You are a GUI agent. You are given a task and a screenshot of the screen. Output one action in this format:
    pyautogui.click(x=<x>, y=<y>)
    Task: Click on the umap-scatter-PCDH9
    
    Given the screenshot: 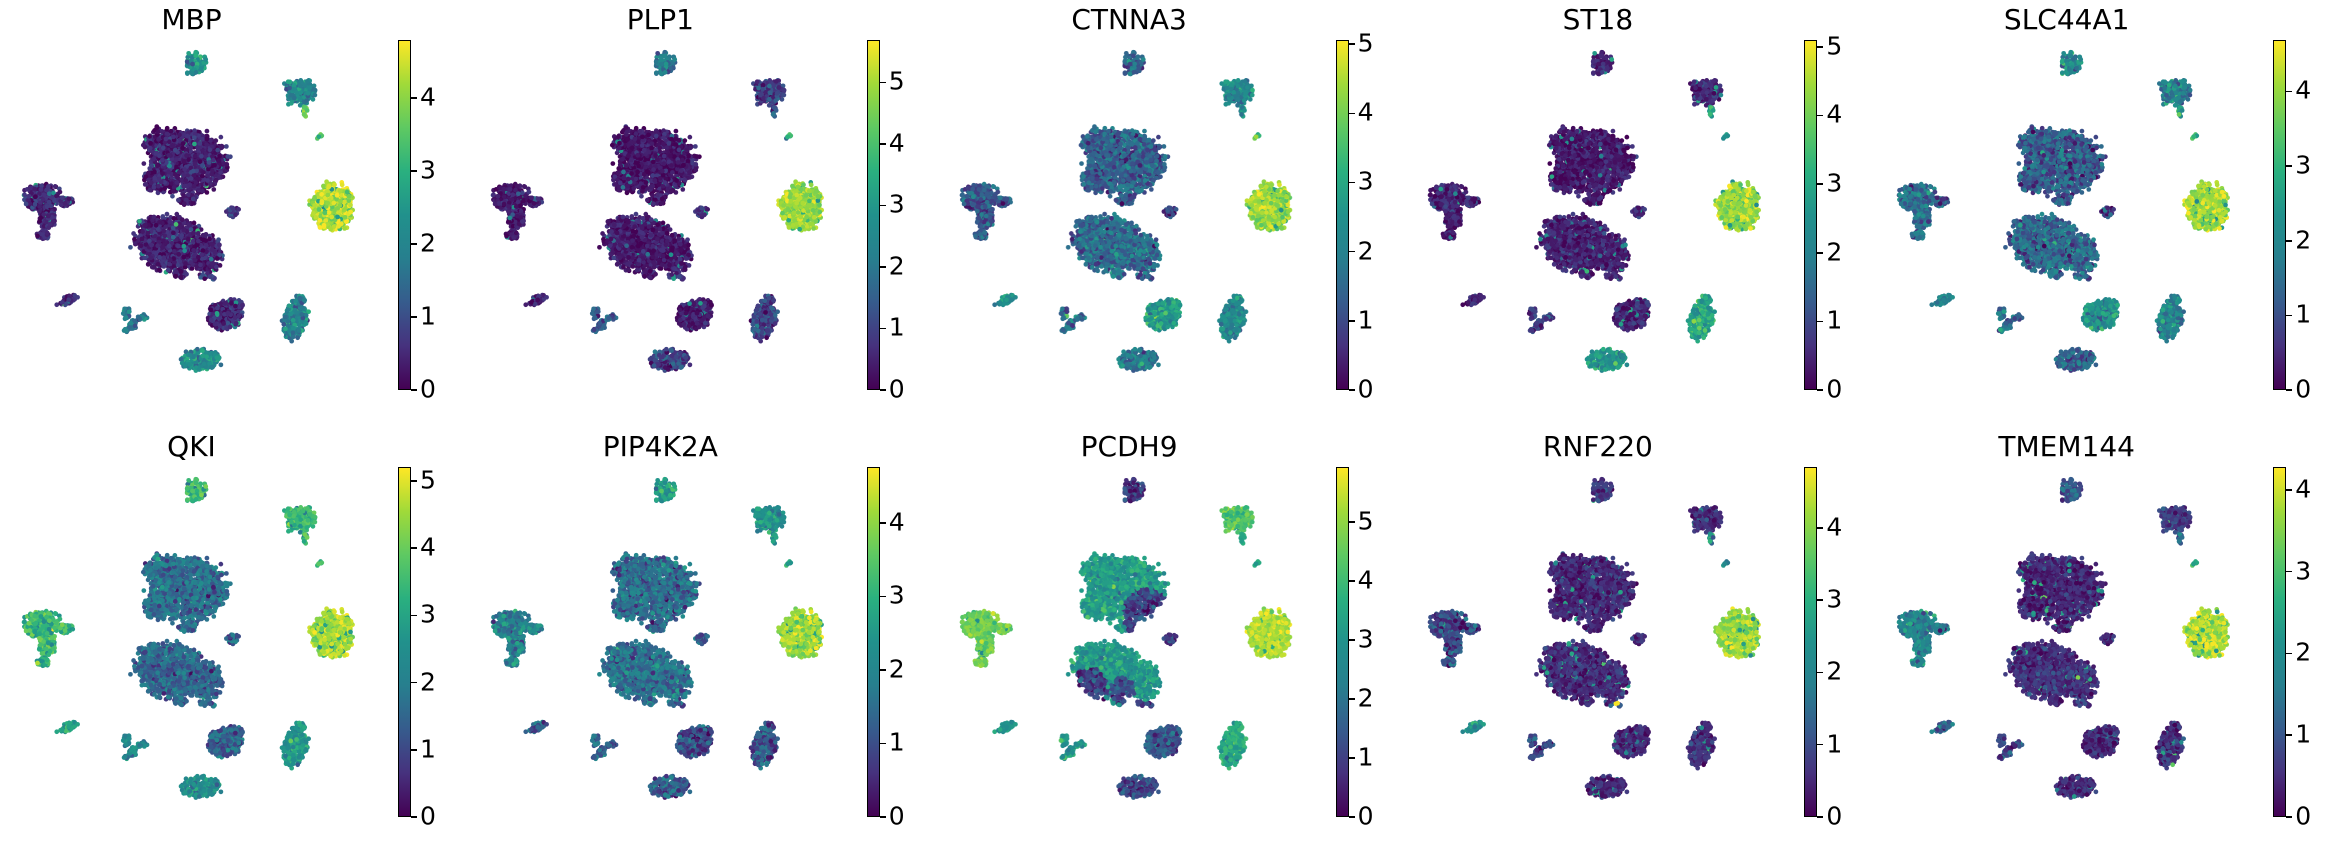 What is the action you would take?
    pyautogui.click(x=1172, y=640)
    